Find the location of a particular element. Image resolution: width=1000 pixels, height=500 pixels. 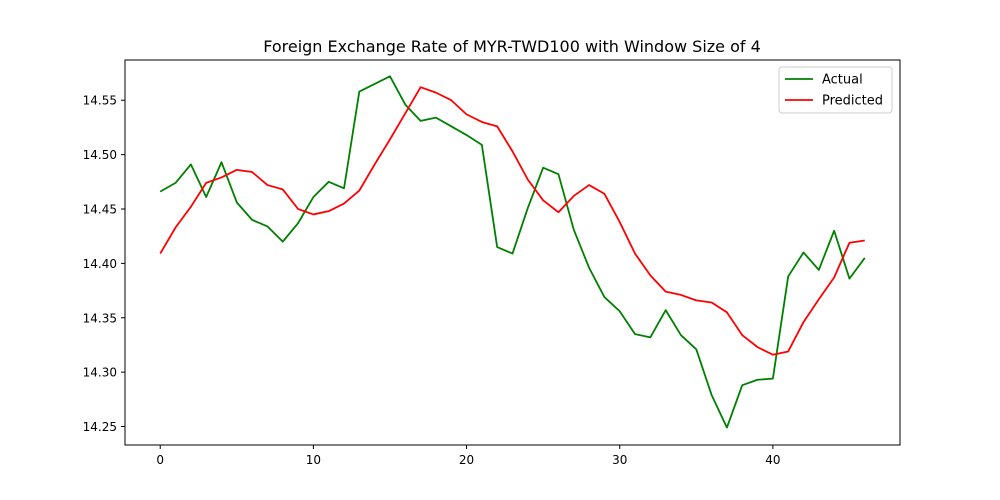

y-tick-label: 14.45 is located at coordinates (100, 209).